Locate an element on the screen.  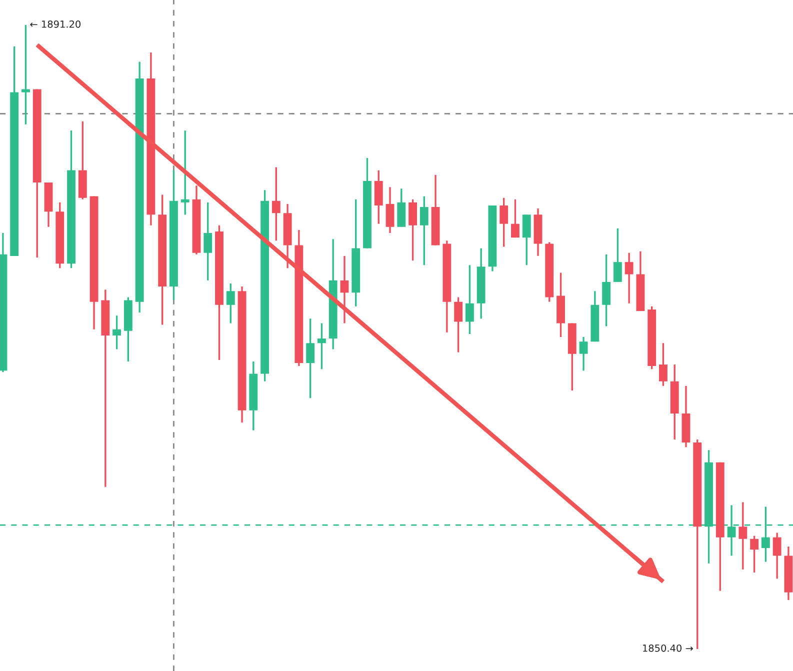
annotation: ← 1891.20 is located at coordinates (55, 24).